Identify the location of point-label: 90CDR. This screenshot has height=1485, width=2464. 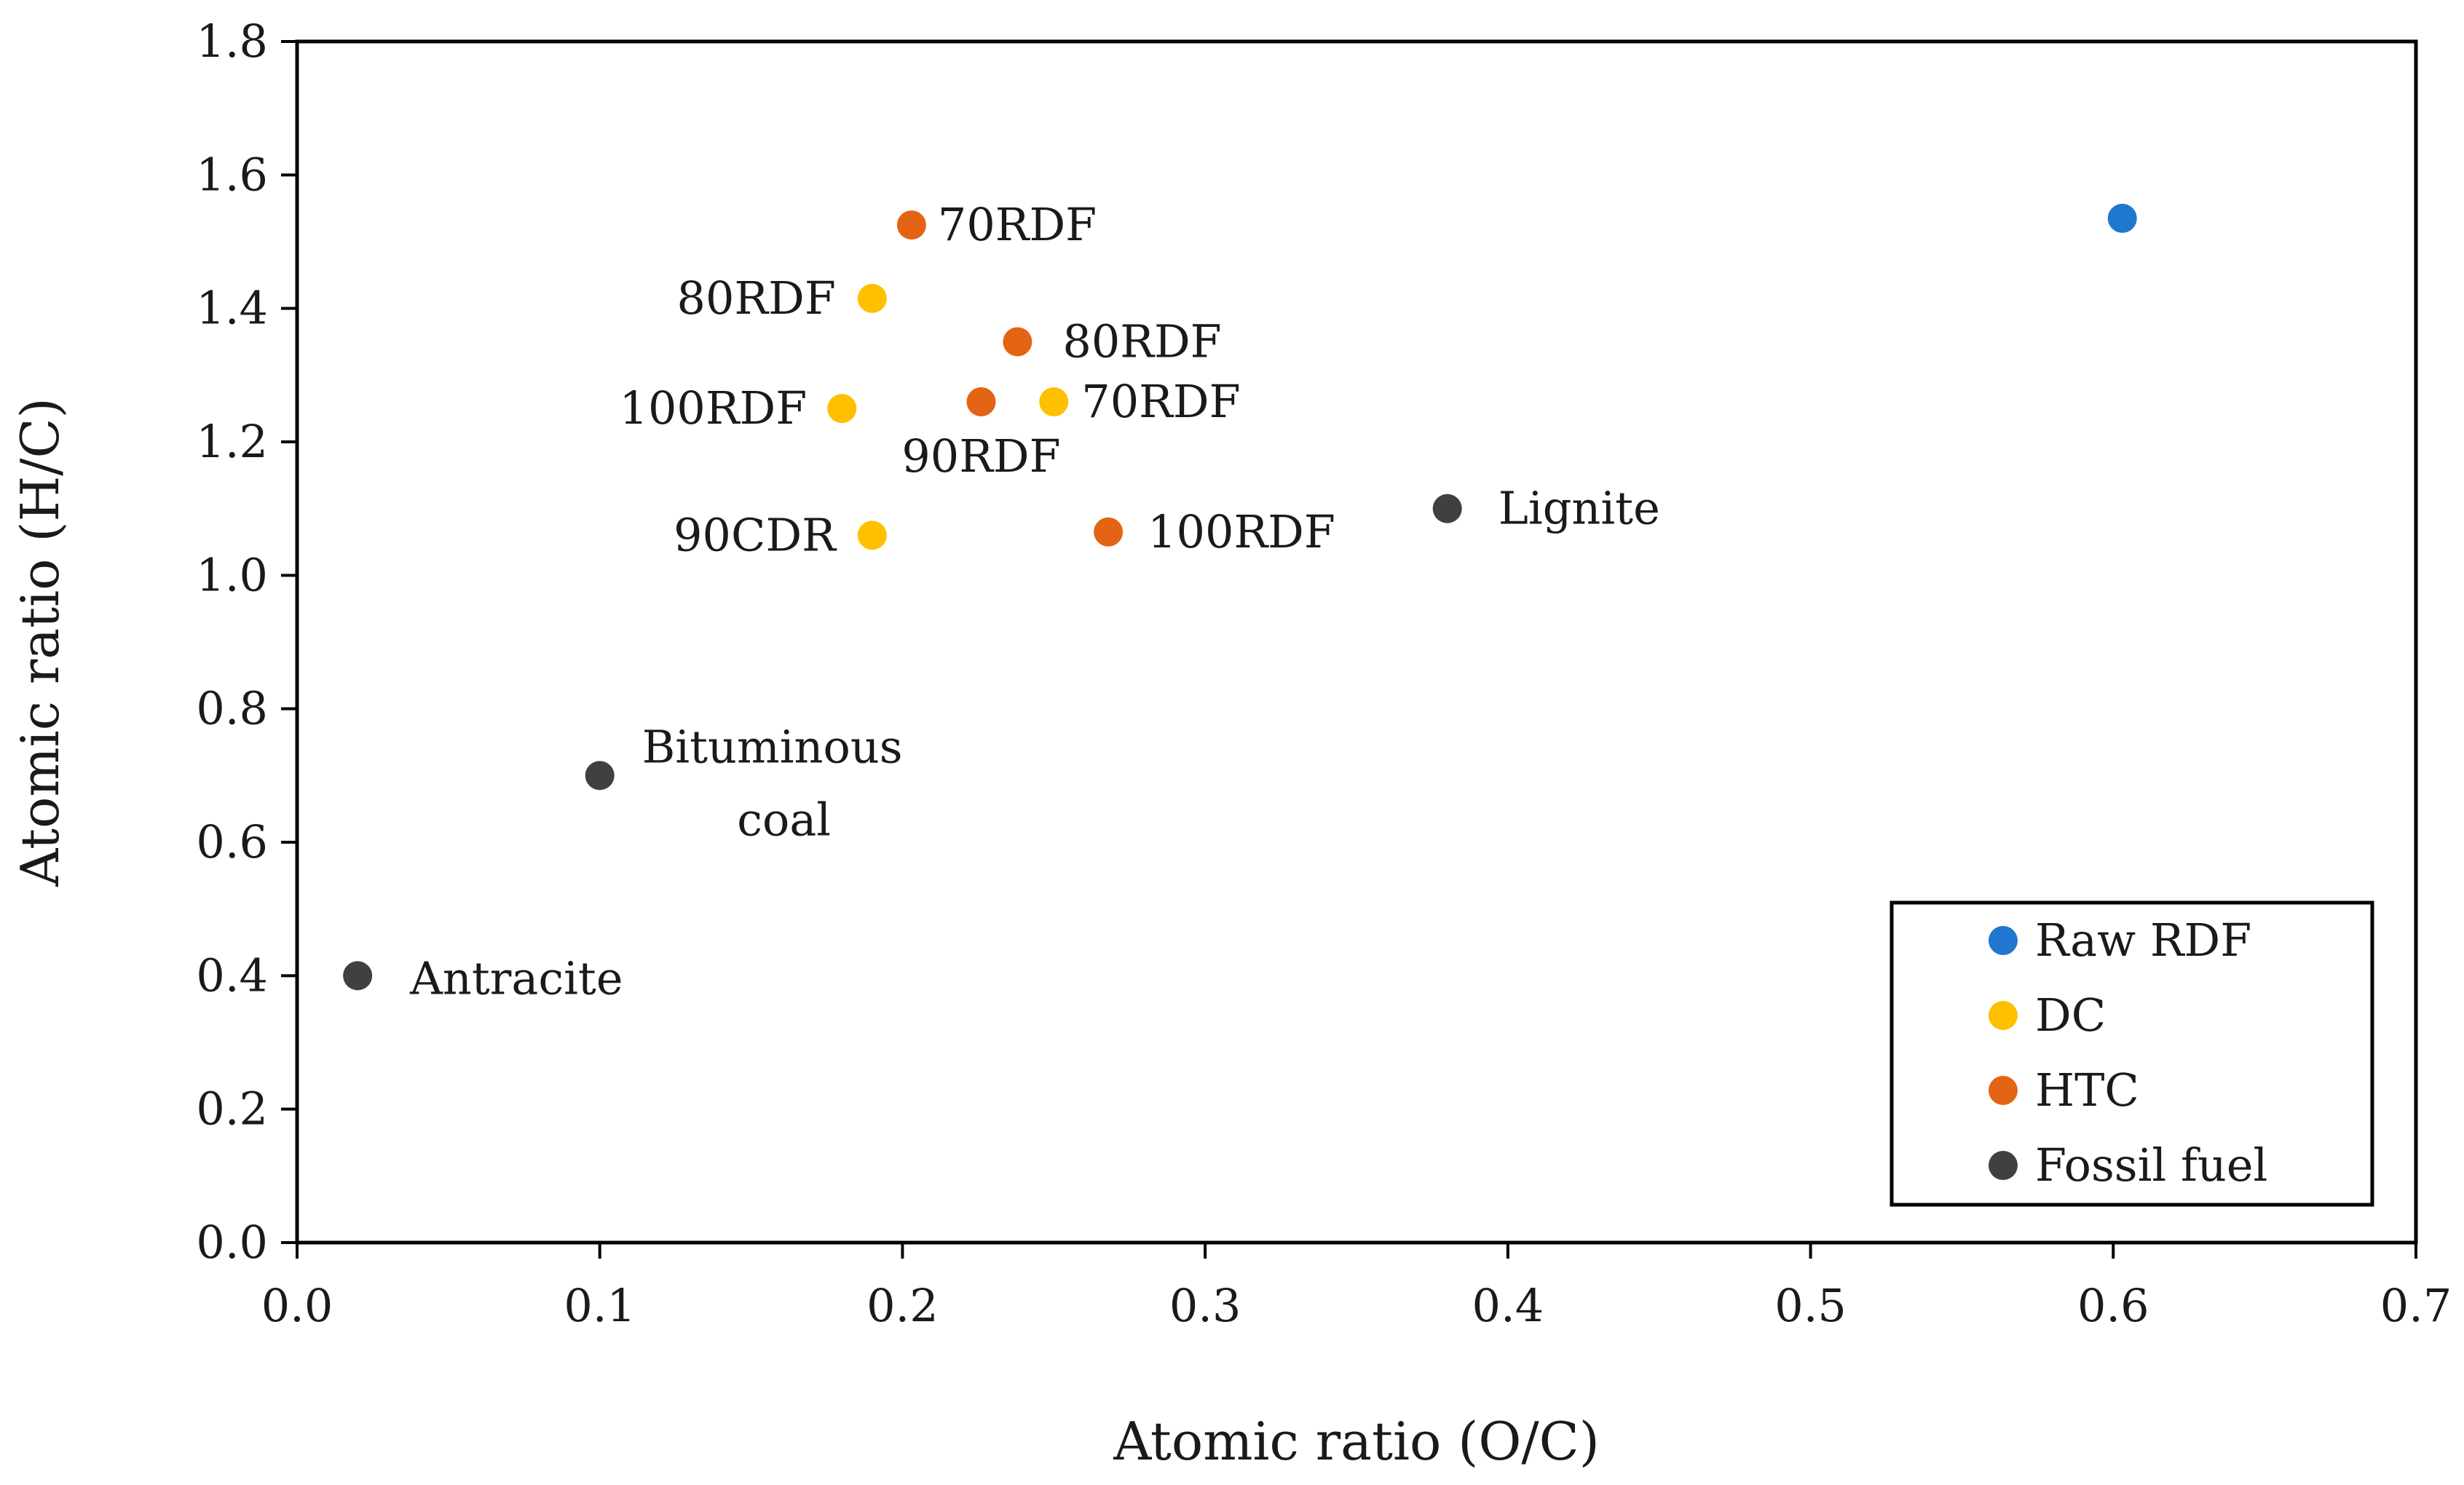
(755, 534).